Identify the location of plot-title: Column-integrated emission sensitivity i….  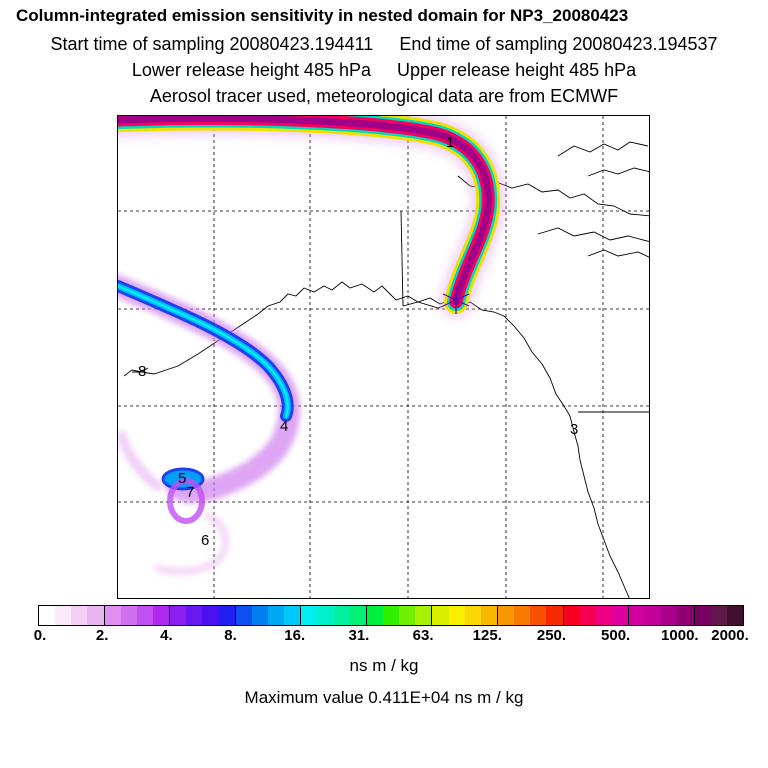
(322, 15).